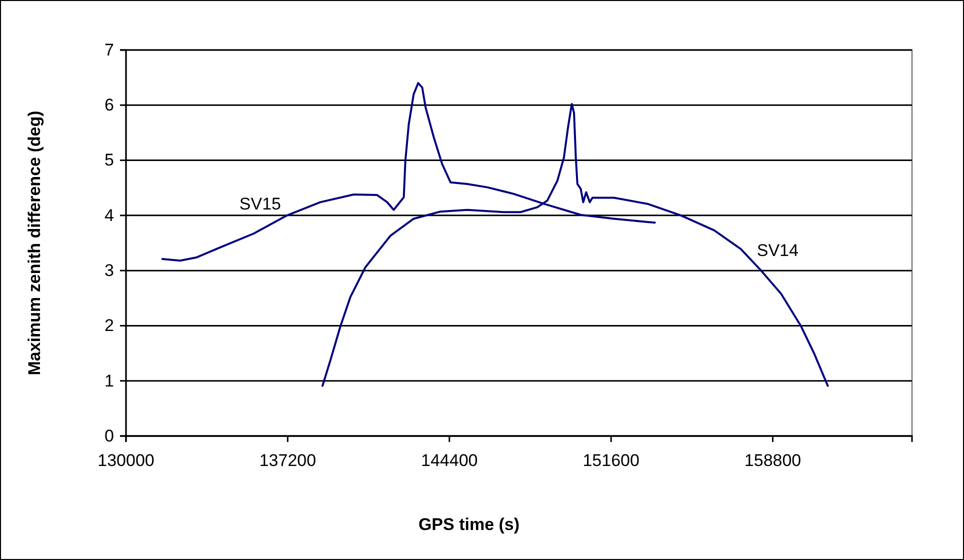 Image resolution: width=964 pixels, height=560 pixels. Describe the element at coordinates (469, 524) in the screenshot. I see `x-axis-title: GPS time (s)` at that location.